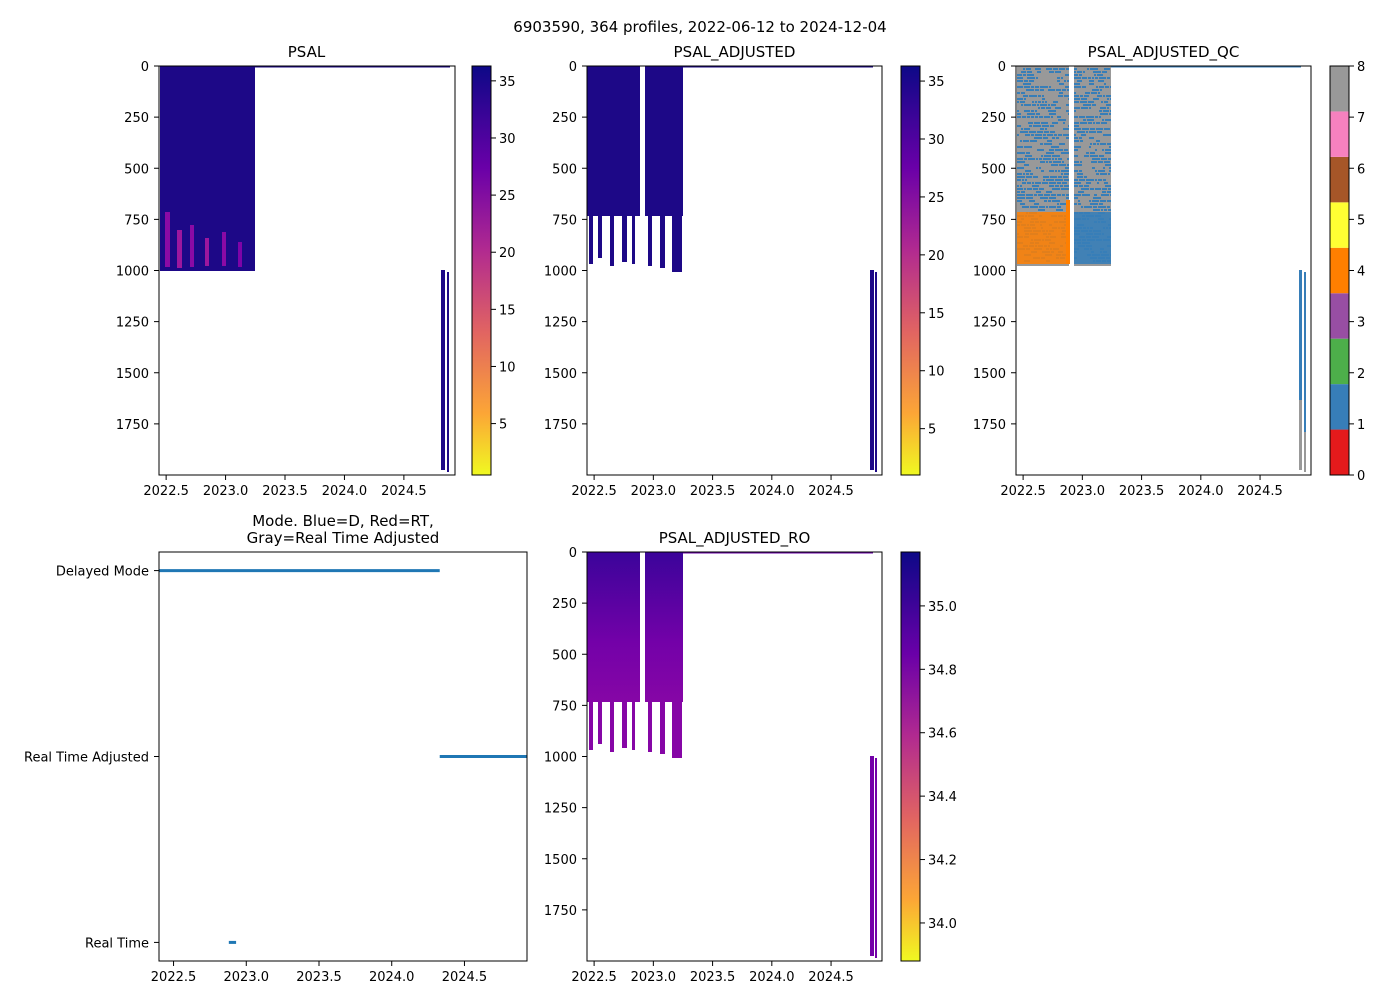 The height and width of the screenshot is (1000, 1400). Describe the element at coordinates (307, 52) in the screenshot. I see `panel-psal-title: PSAL` at that location.